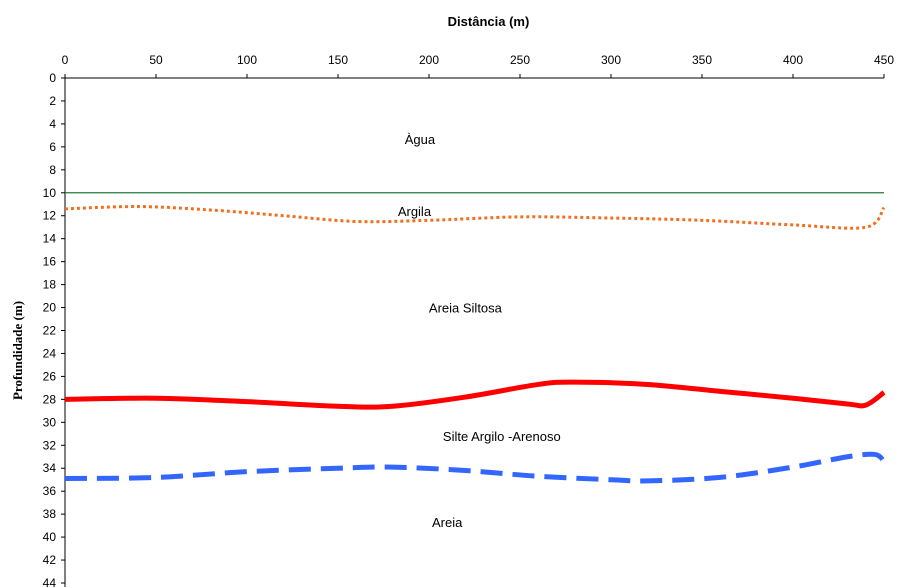 This screenshot has height=587, width=900. What do you see at coordinates (50, 353) in the screenshot?
I see `y-tick-label: 24` at bounding box center [50, 353].